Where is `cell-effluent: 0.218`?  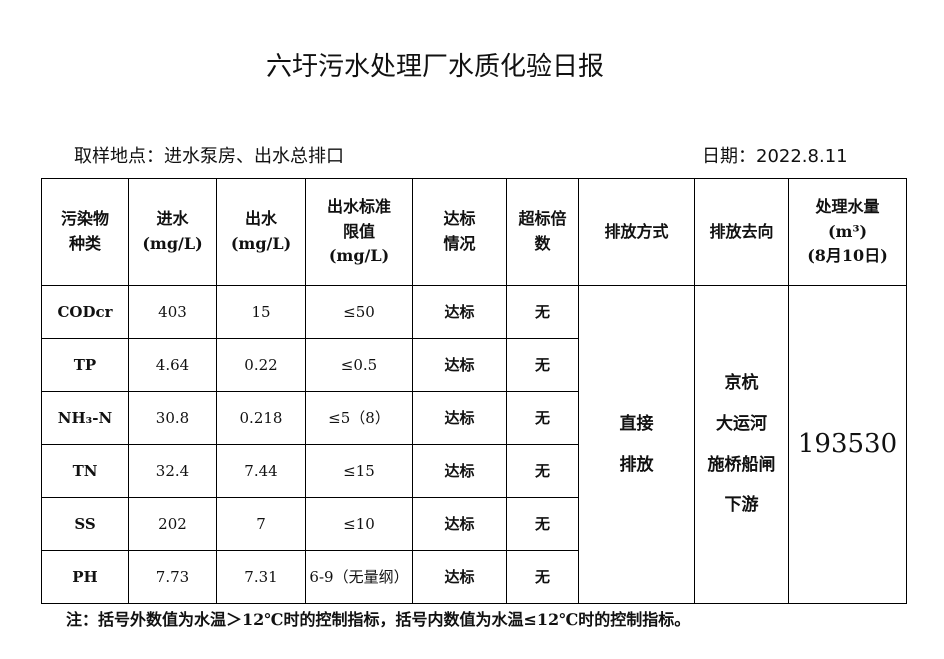 cell-effluent: 0.218 is located at coordinates (261, 418).